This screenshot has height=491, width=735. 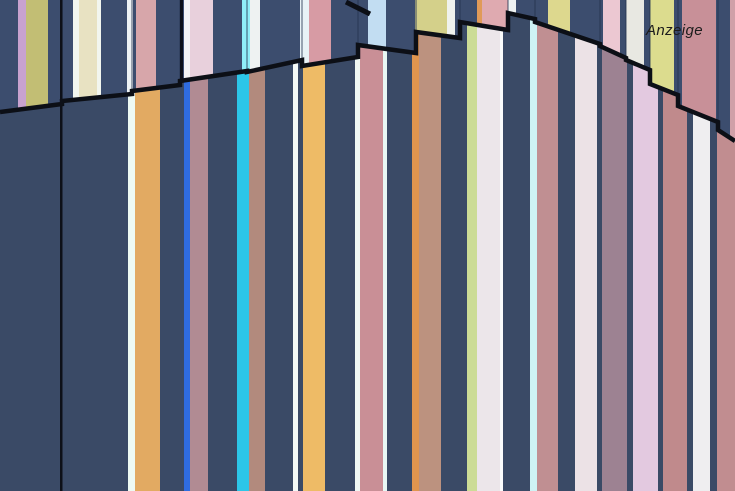 What do you see at coordinates (358, 8) in the screenshot?
I see `seam-mark` at bounding box center [358, 8].